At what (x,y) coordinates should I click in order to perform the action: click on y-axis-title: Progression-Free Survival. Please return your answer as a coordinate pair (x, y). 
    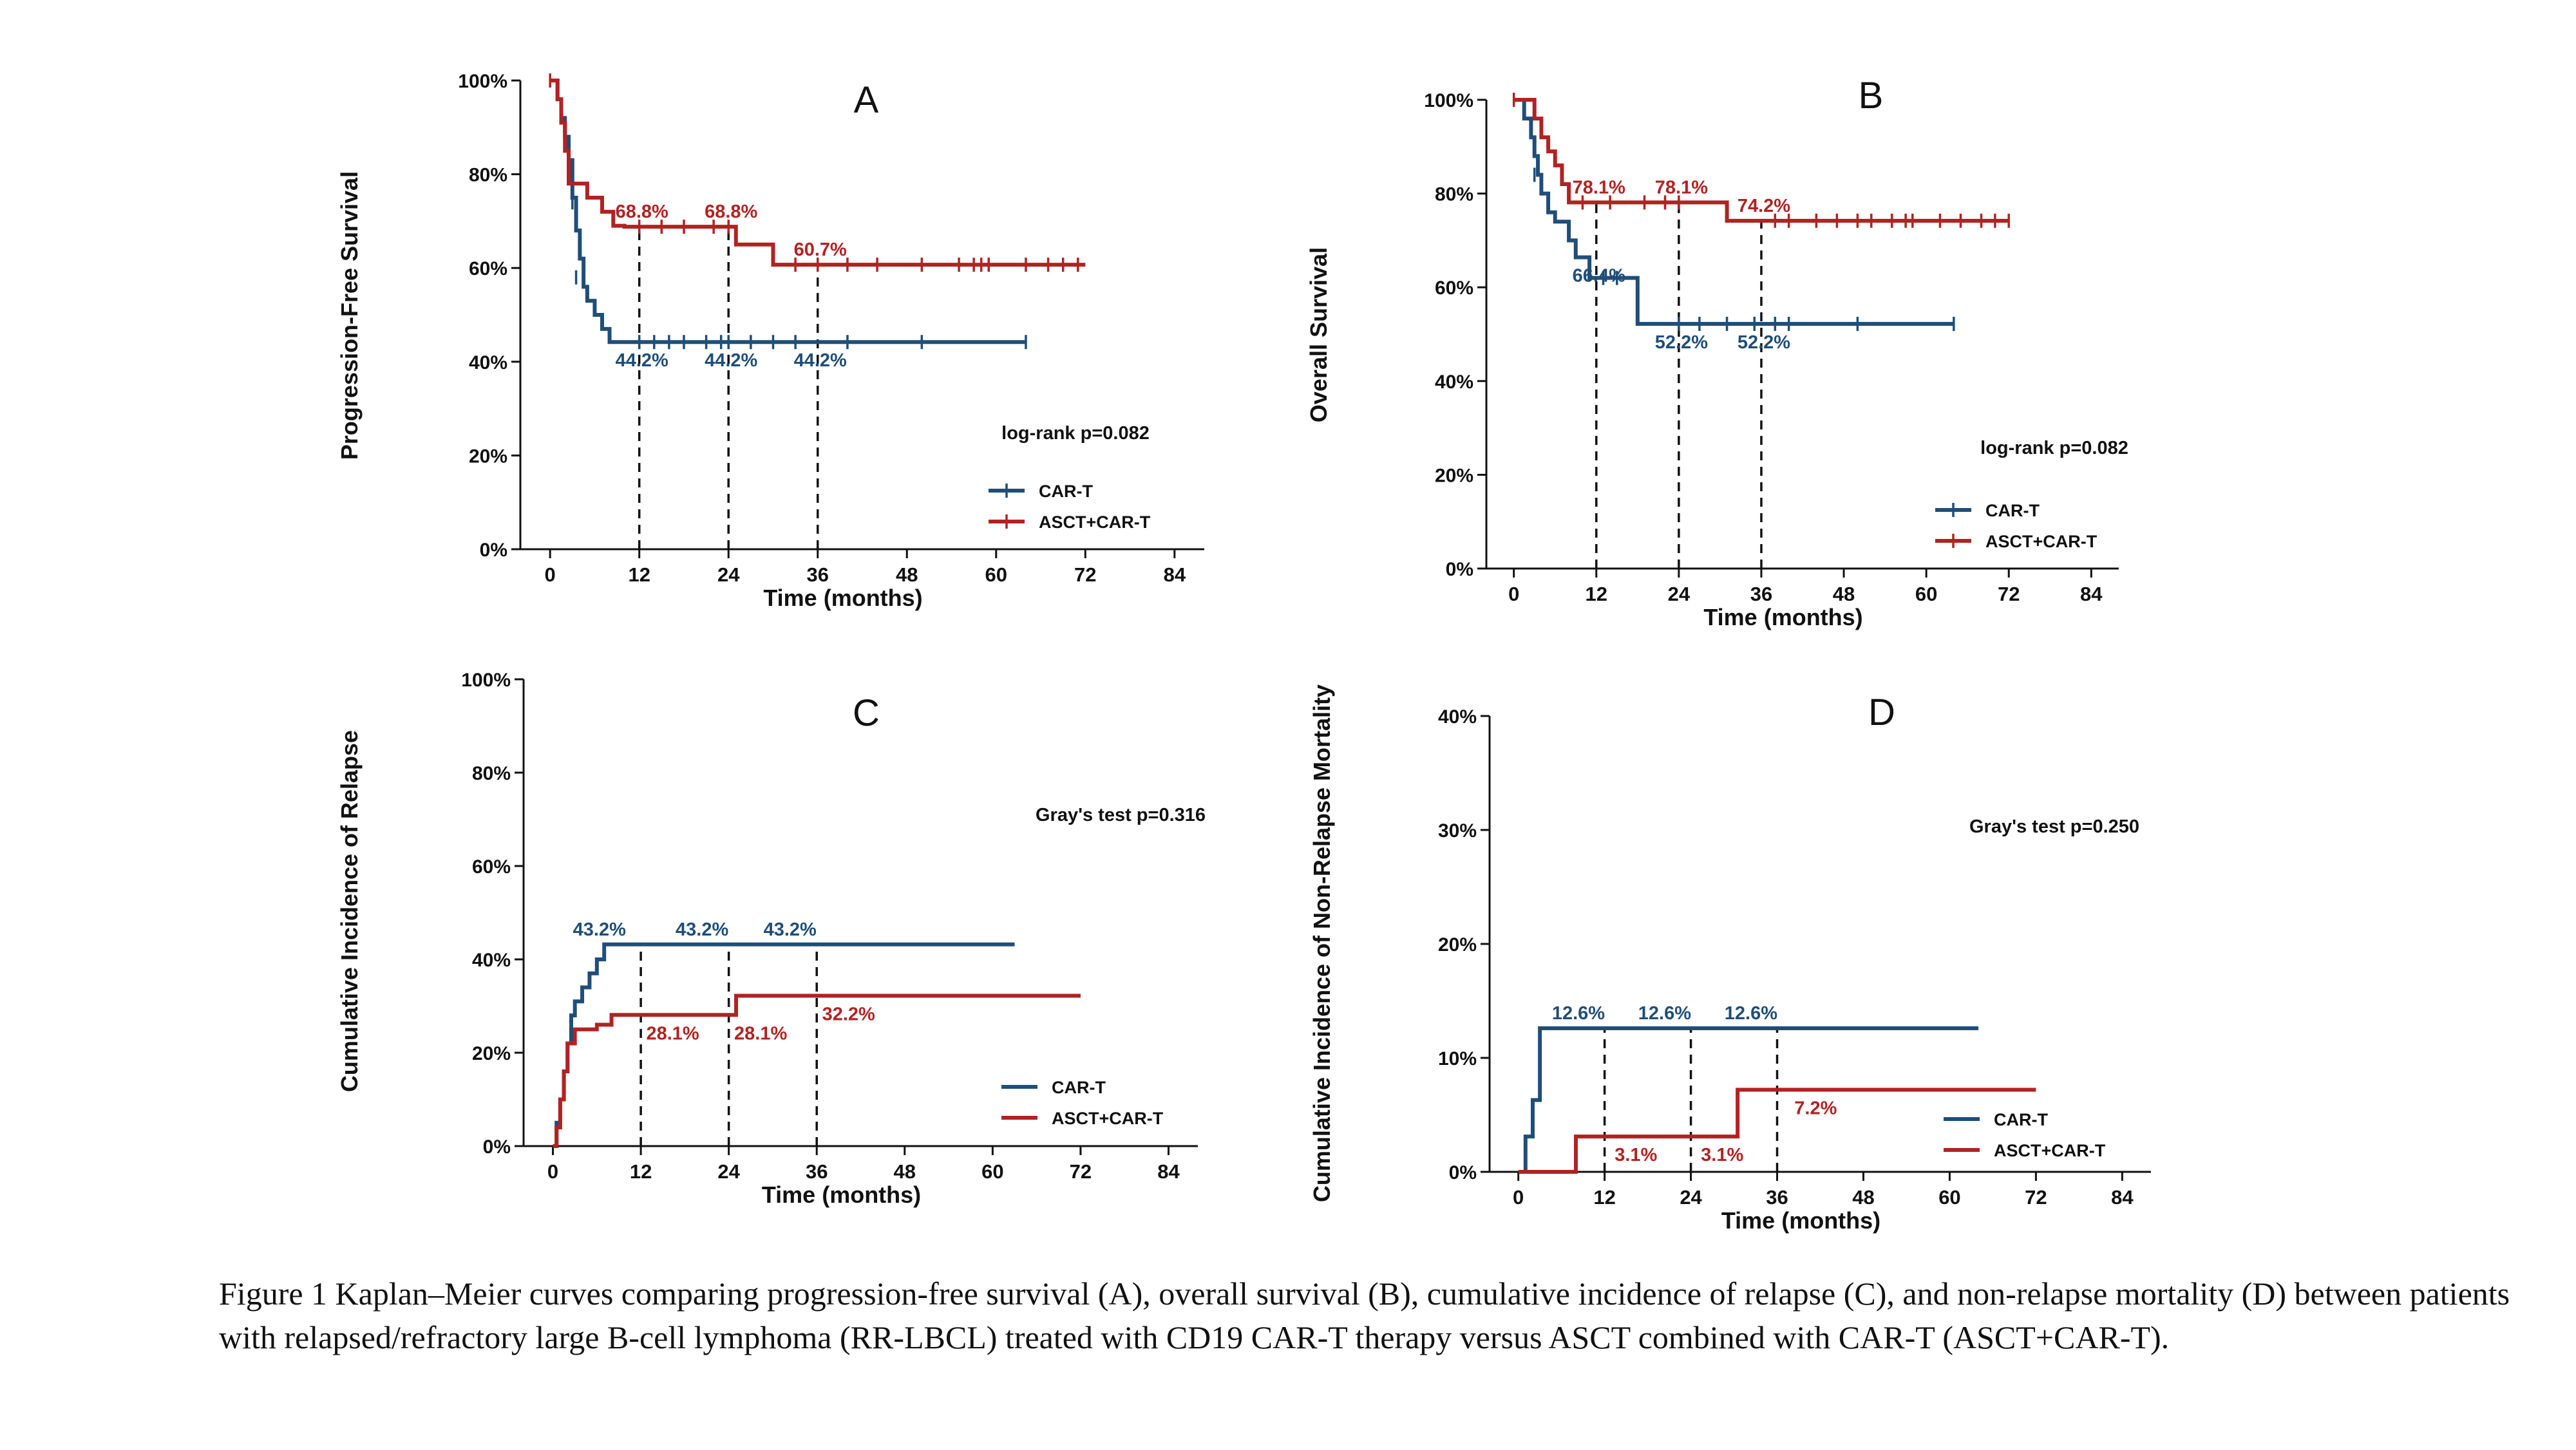
    Looking at the image, I should click on (350, 315).